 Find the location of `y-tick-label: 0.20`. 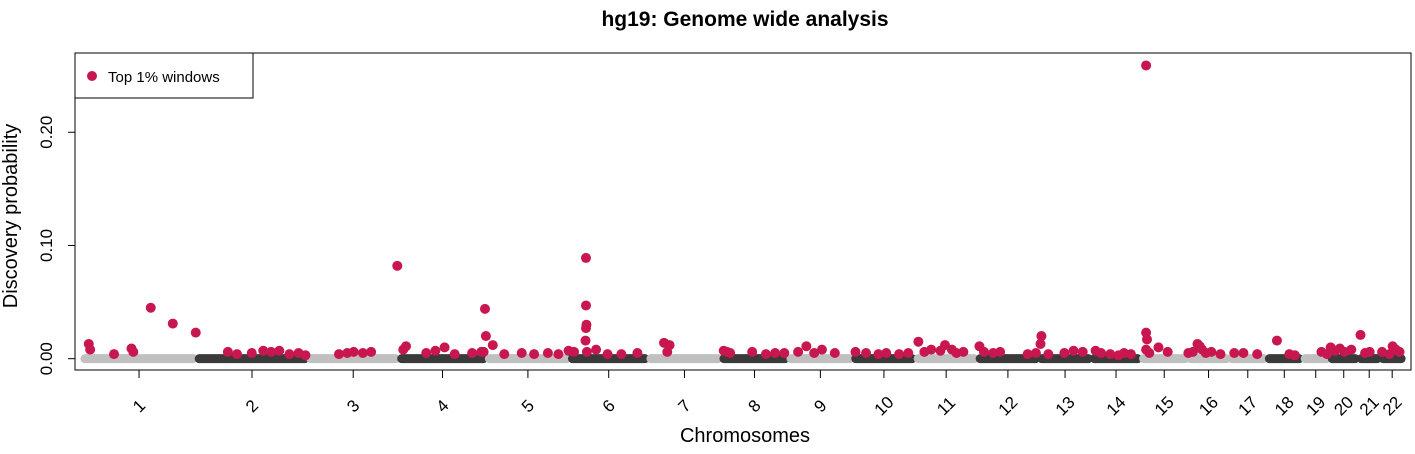

y-tick-label: 0.20 is located at coordinates (46, 132).